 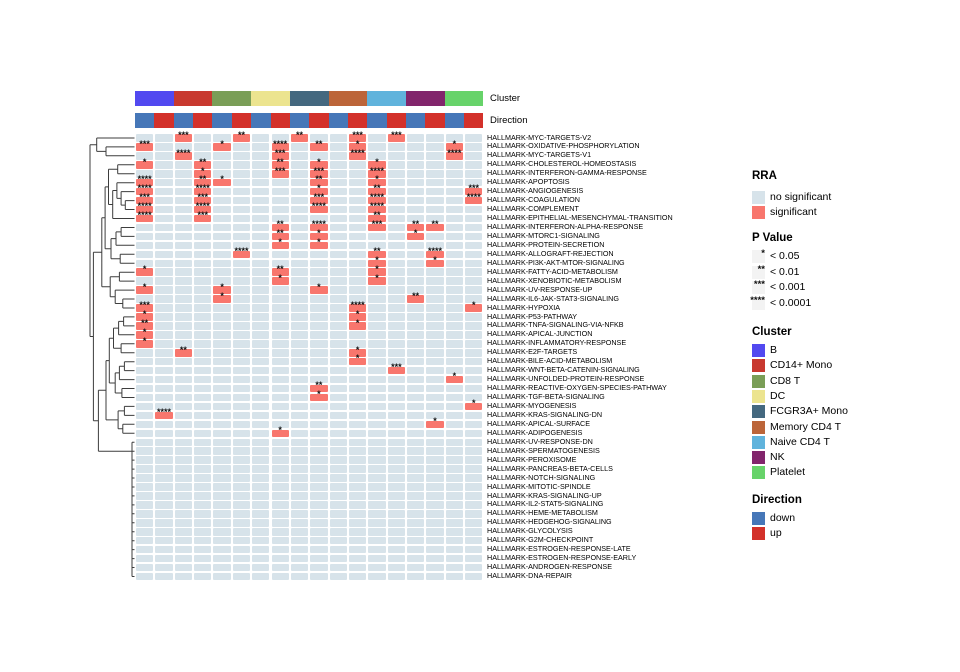 I want to click on row-label: HALLMARK-E2F-TARGETS, so click(x=532, y=352).